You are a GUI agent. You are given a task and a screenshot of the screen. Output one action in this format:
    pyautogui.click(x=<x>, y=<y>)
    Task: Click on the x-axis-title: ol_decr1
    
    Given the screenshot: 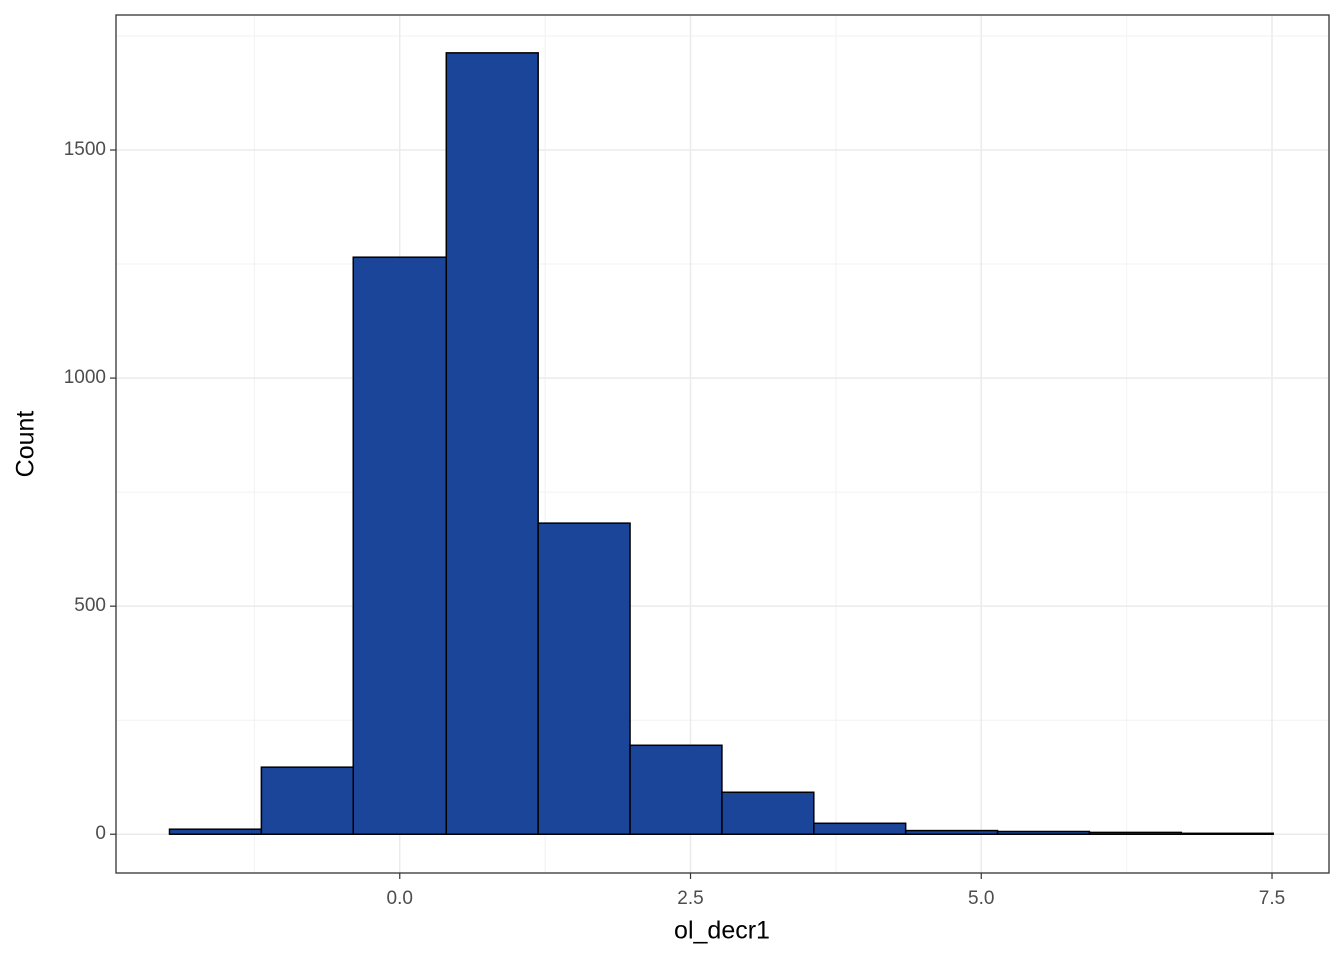 What is the action you would take?
    pyautogui.click(x=722, y=931)
    